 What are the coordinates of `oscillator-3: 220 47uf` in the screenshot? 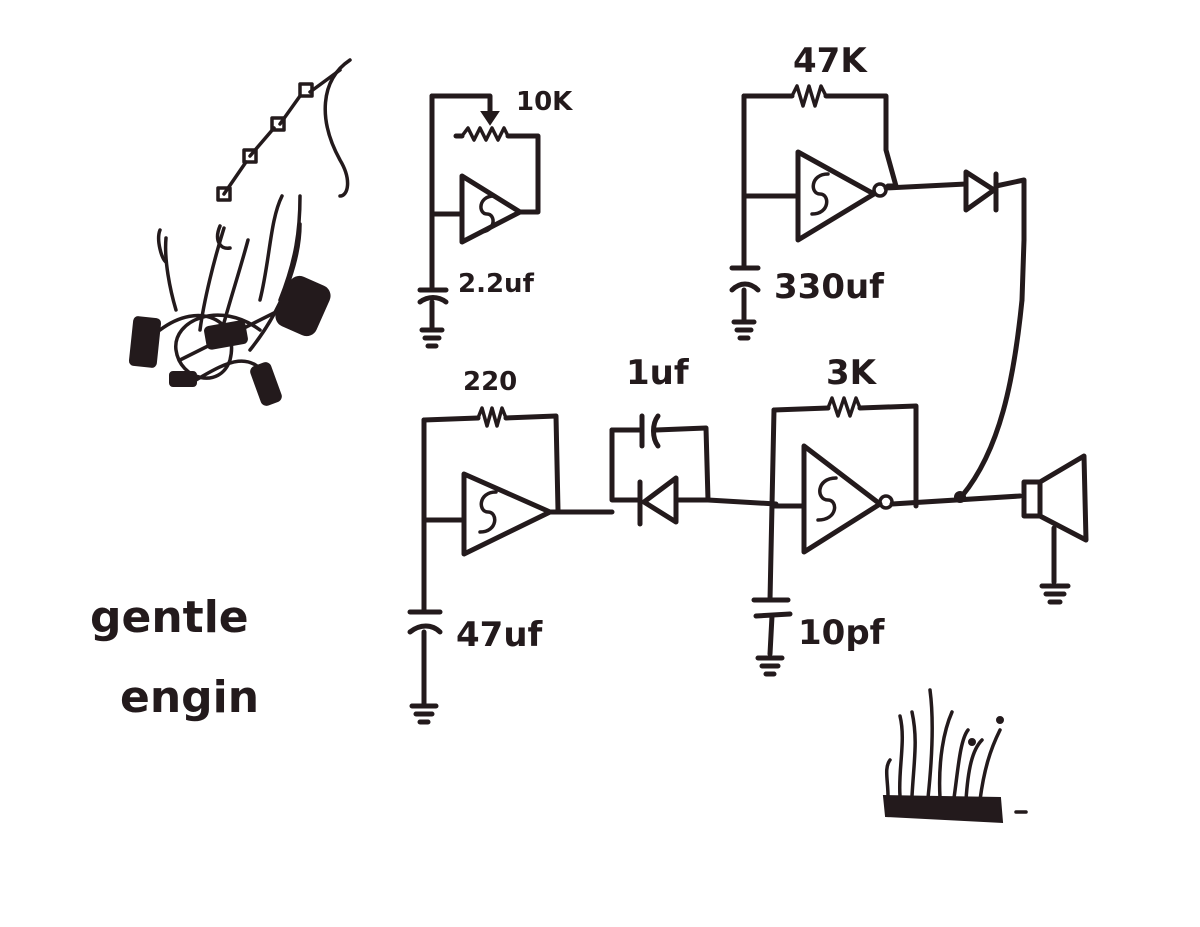 It's located at (511, 546).